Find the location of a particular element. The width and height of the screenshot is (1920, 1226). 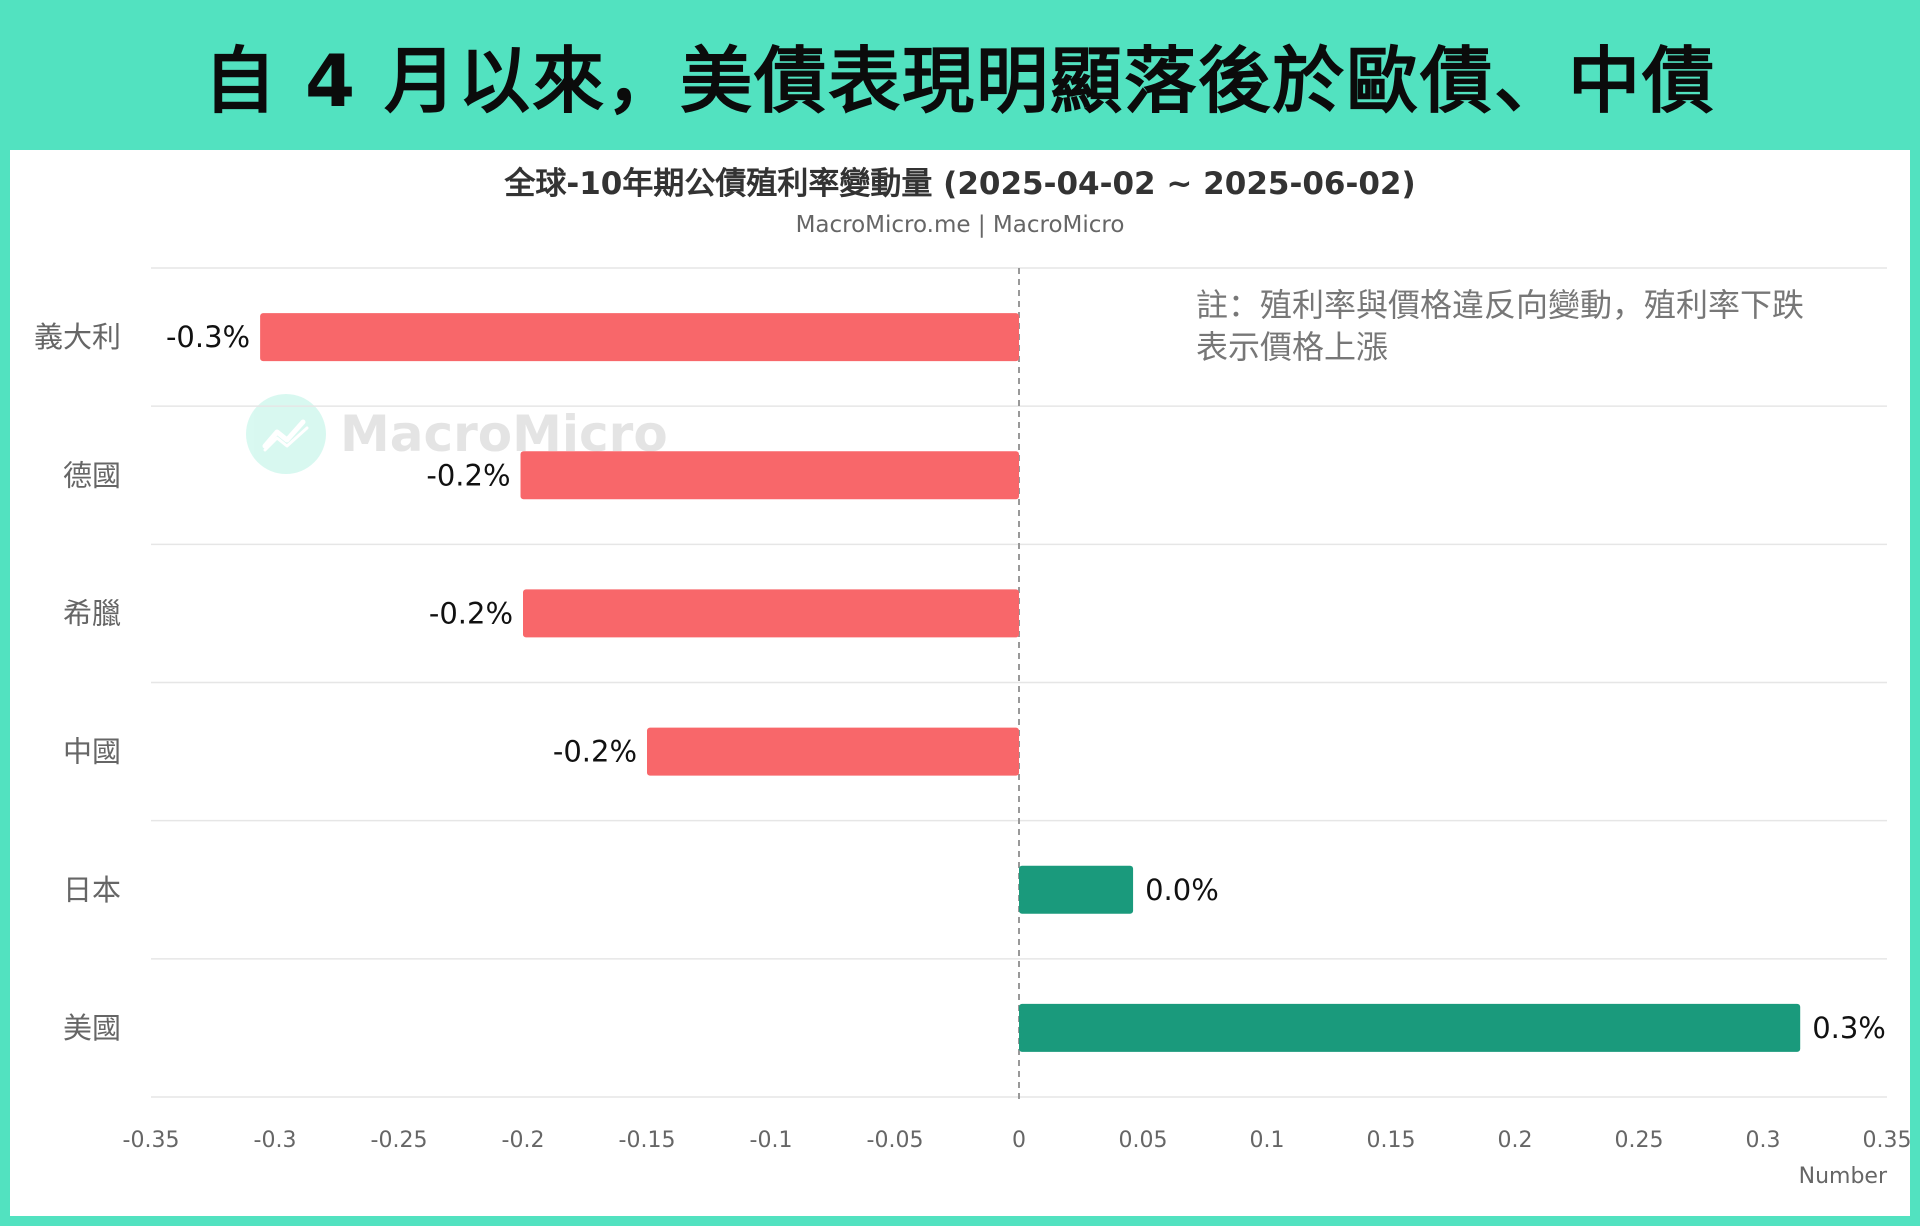

category-label: 義大利 is located at coordinates (77, 337).